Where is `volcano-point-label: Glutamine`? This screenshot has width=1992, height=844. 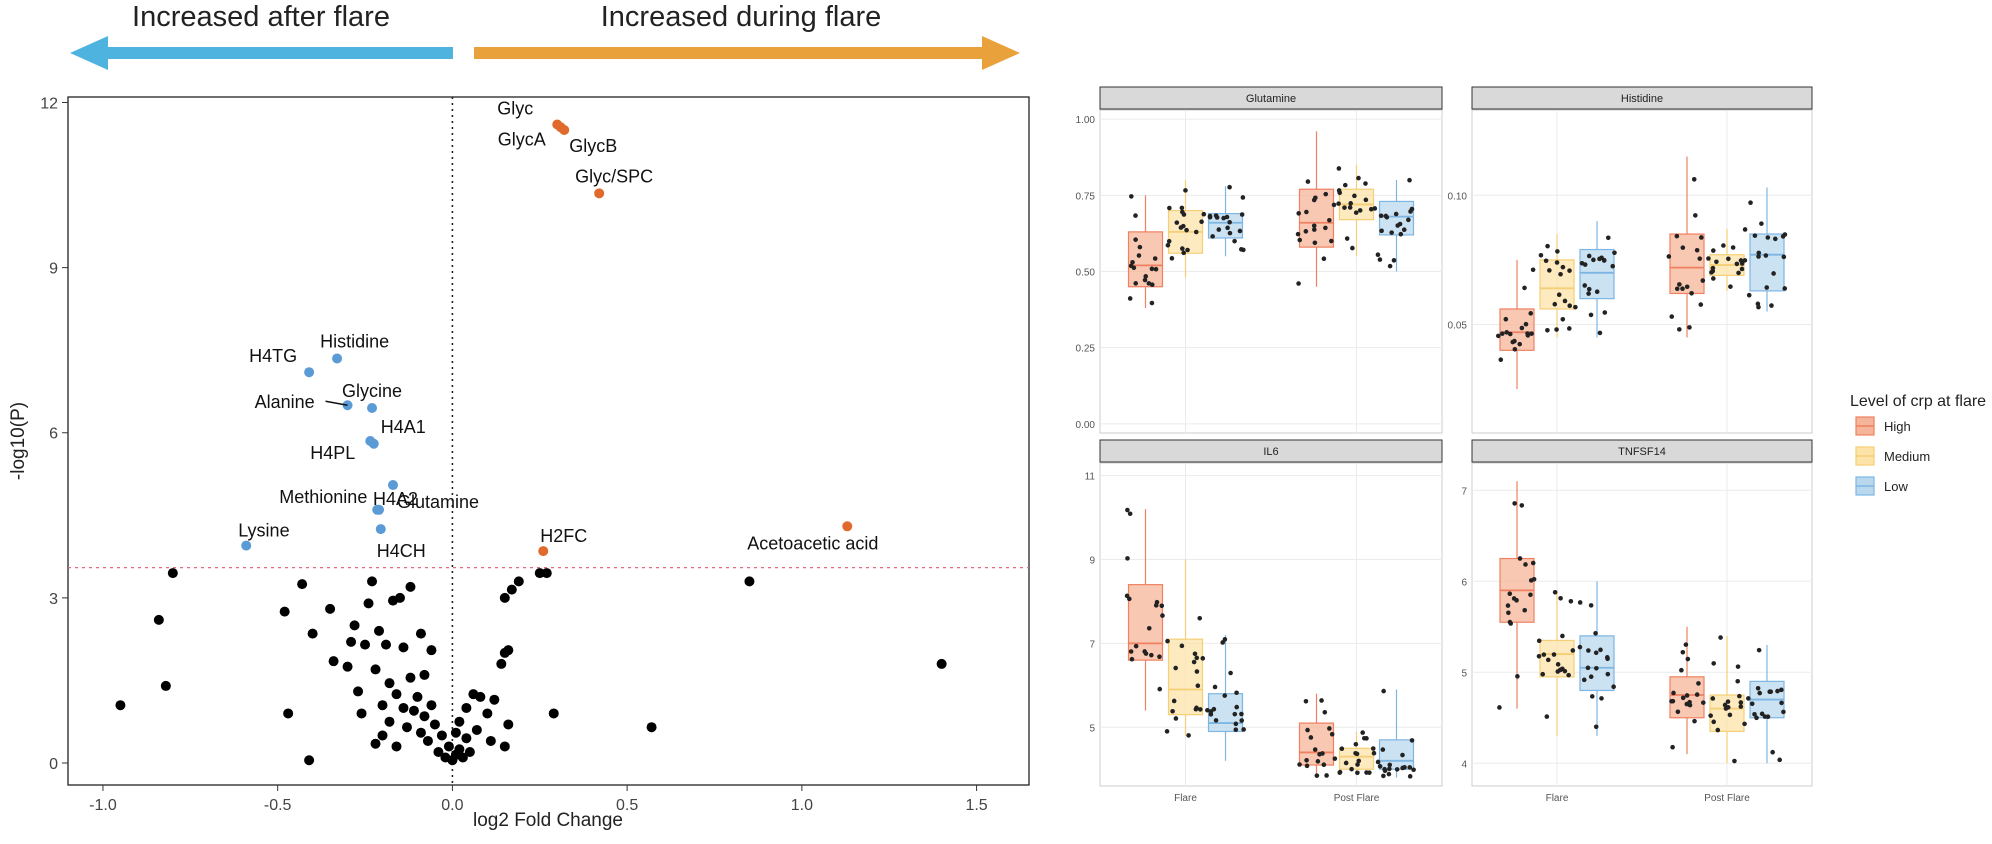
volcano-point-label: Glutamine is located at coordinates (438, 502).